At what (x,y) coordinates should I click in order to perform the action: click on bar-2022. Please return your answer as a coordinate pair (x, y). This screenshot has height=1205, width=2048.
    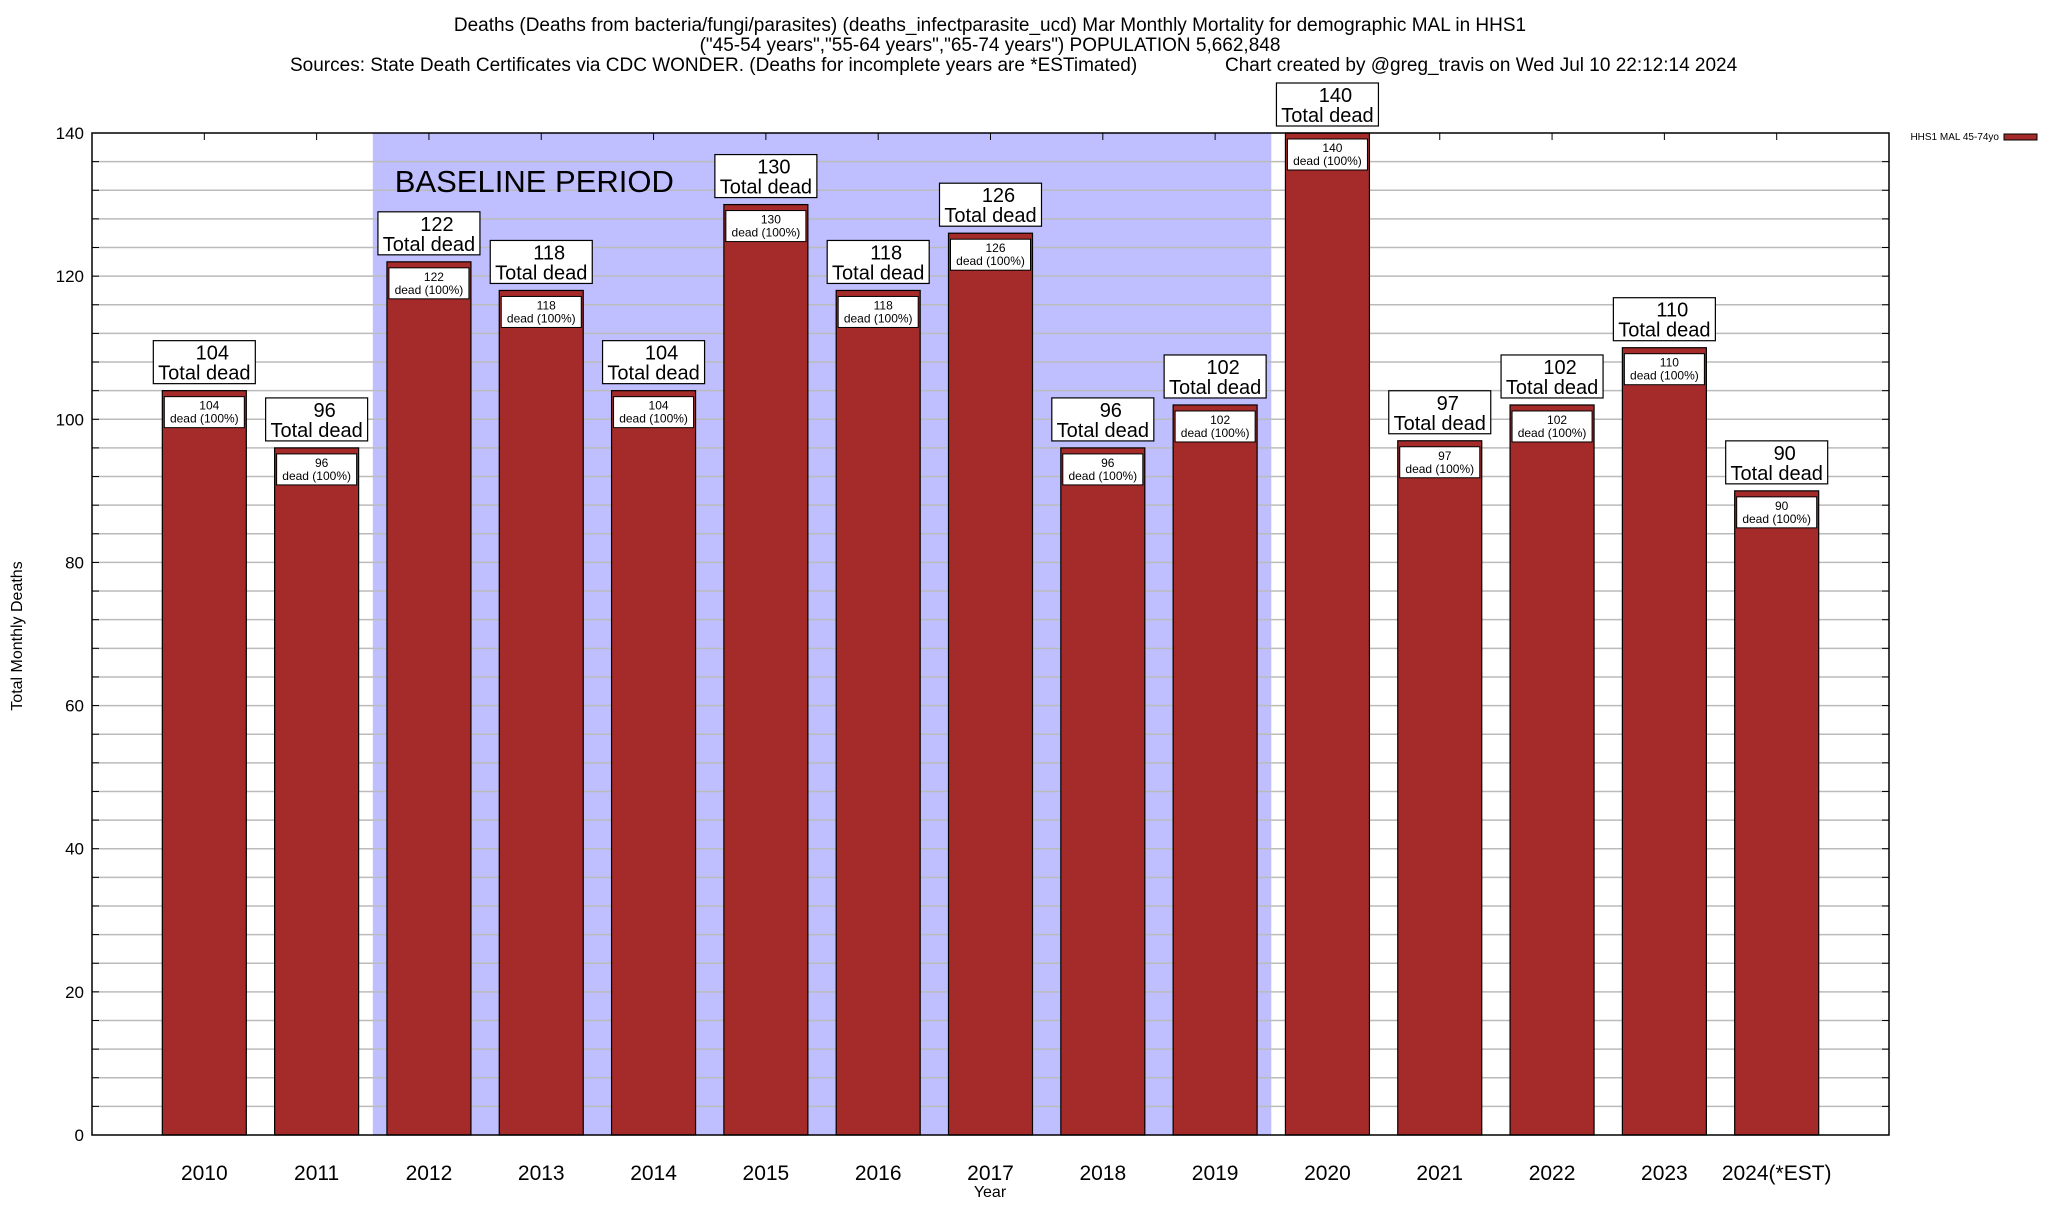
    Looking at the image, I should click on (1552, 770).